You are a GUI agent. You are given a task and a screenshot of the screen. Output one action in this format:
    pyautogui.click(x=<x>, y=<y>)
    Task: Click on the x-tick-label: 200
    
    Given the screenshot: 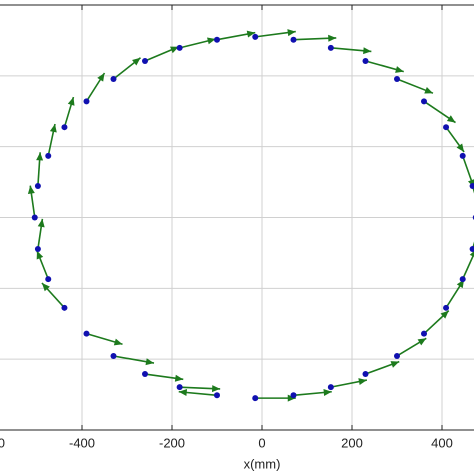 What is the action you would take?
    pyautogui.click(x=352, y=442)
    